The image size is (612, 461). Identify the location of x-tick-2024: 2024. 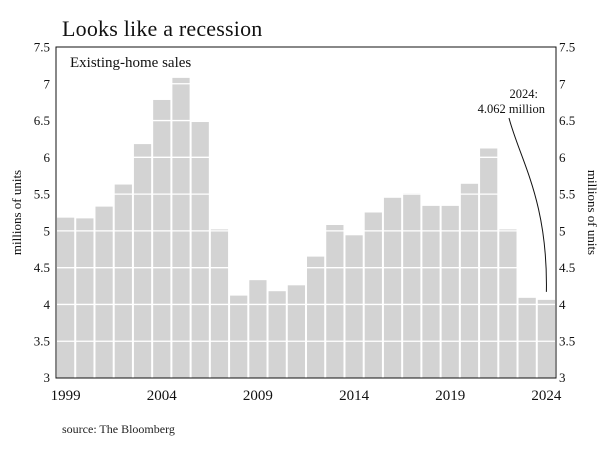
(546, 396).